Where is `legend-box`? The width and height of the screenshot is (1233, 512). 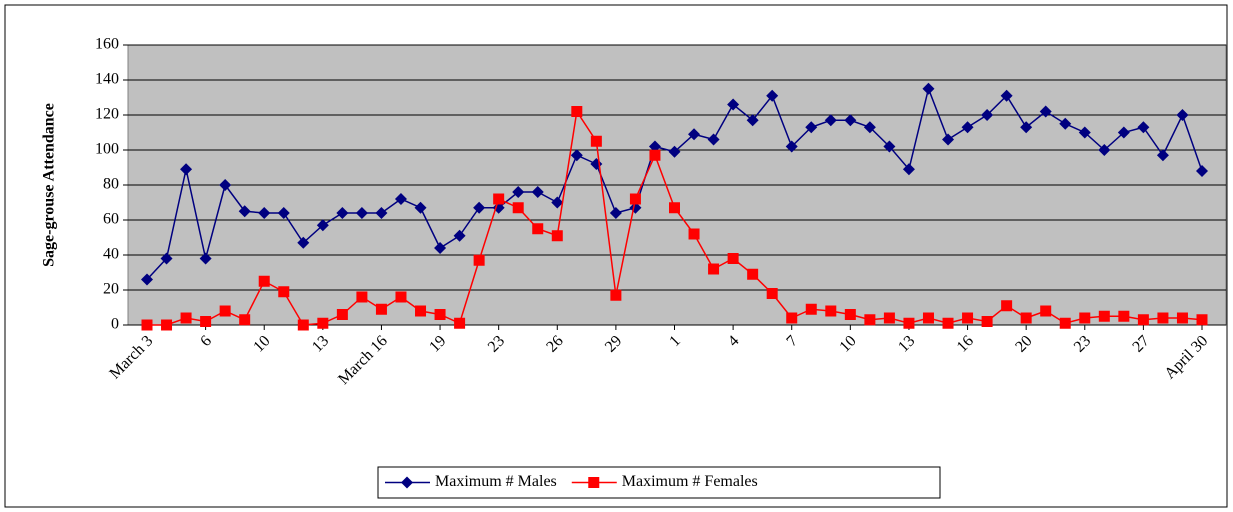
legend-box is located at coordinates (659, 482).